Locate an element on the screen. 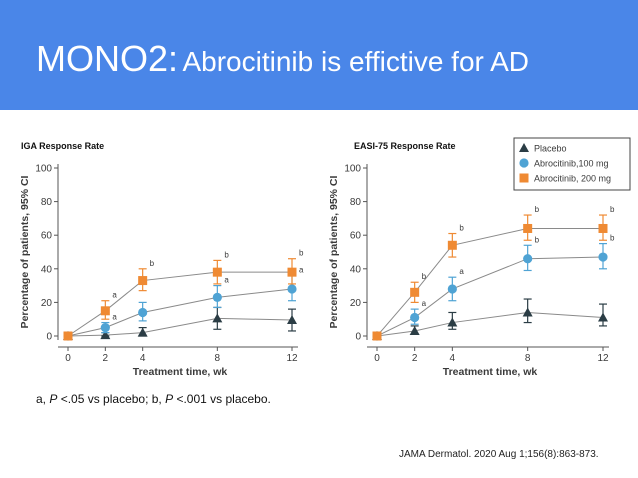  legend-label: Placebo is located at coordinates (550, 149).